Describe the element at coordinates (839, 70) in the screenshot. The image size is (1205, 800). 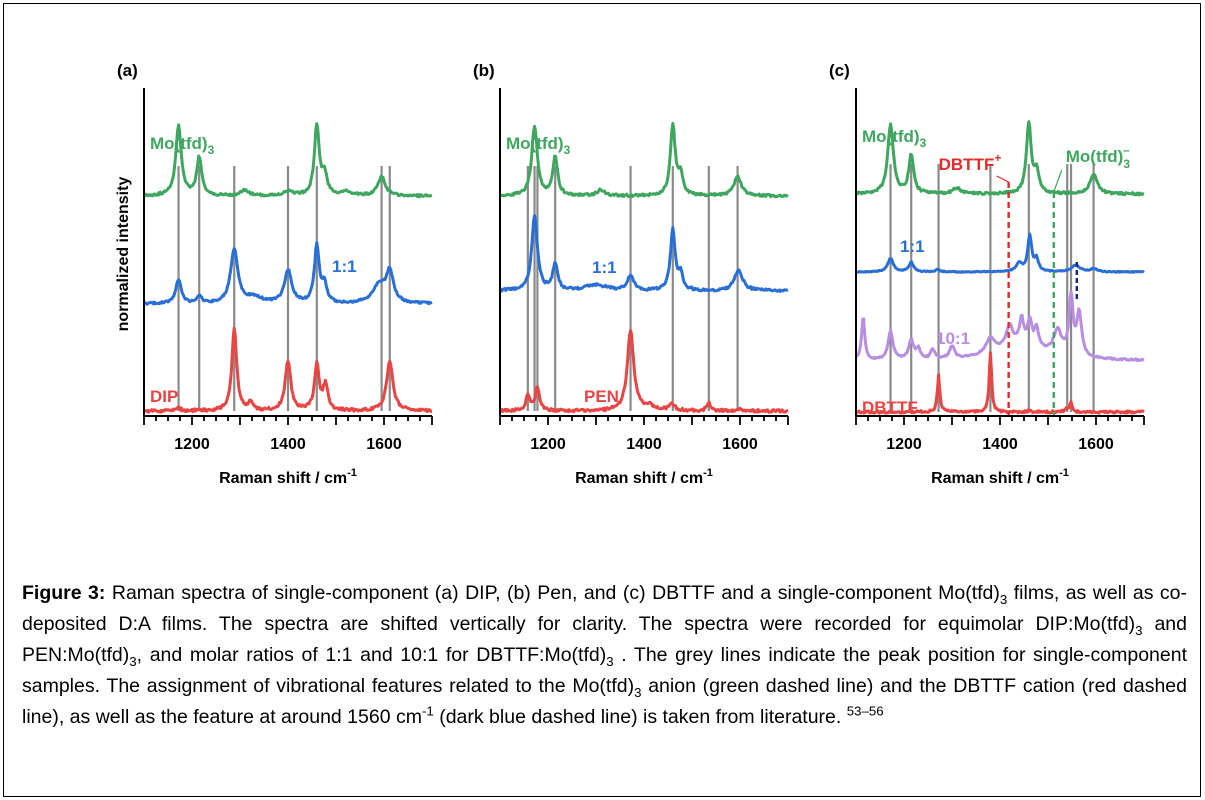
I see `panel-label-c: (c)` at that location.